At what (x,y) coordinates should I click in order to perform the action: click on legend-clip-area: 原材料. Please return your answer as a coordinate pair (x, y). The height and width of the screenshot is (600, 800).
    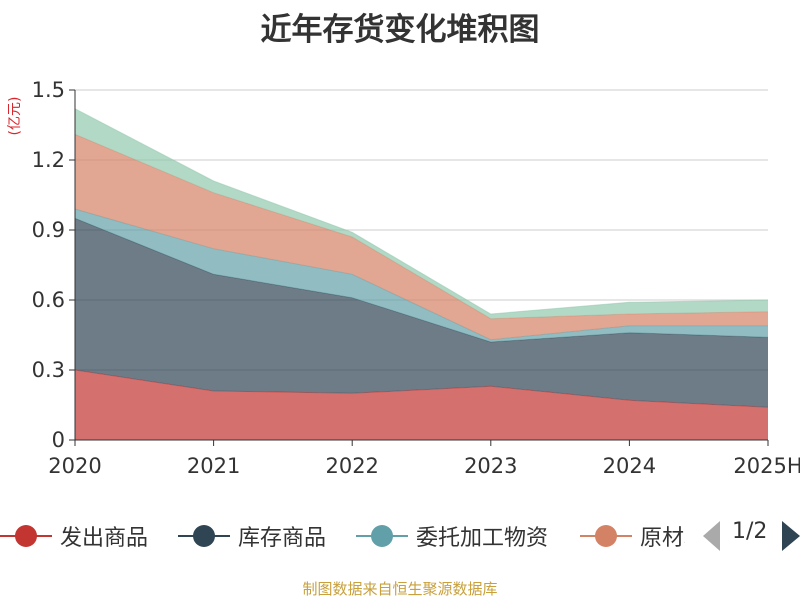
    Looking at the image, I should click on (632, 536).